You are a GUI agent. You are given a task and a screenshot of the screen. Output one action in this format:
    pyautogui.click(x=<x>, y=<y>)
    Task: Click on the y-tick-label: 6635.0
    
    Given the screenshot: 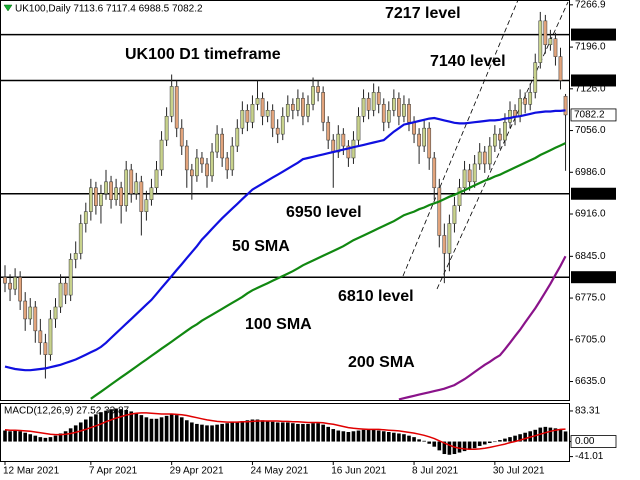 What is the action you would take?
    pyautogui.click(x=590, y=381)
    